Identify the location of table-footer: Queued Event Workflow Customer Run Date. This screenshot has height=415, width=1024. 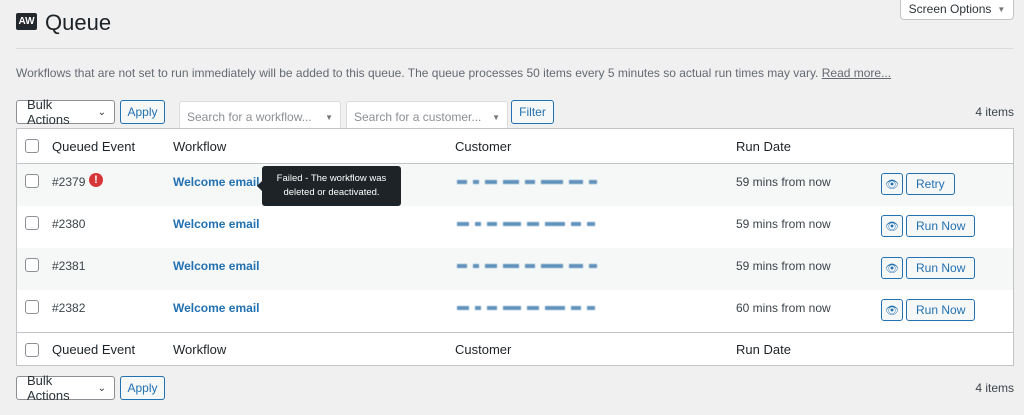
(515, 349).